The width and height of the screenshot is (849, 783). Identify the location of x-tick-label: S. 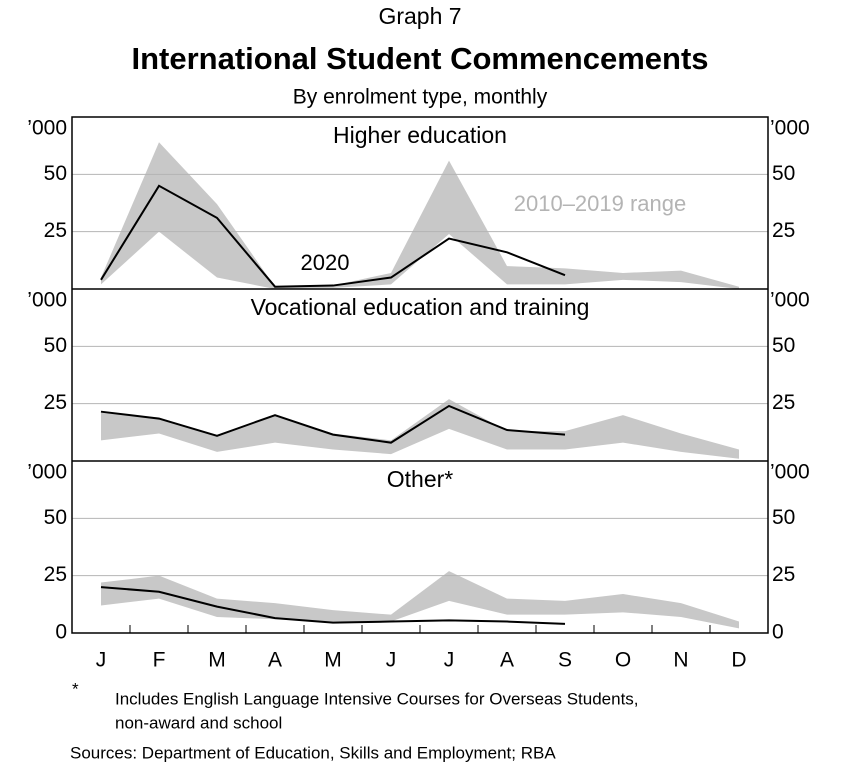
(565, 660).